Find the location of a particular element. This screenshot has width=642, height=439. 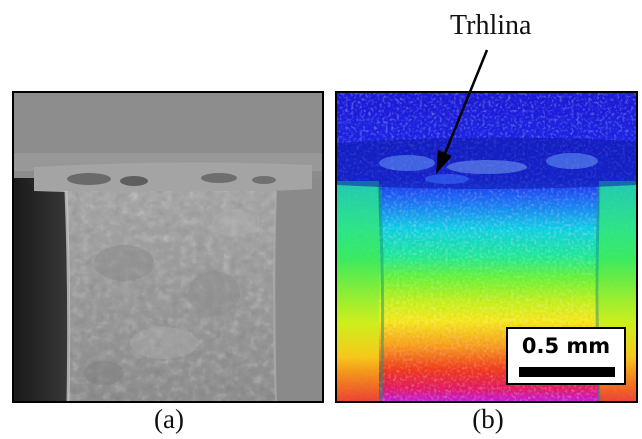

caption-panel-b: (b) is located at coordinates (488, 419).